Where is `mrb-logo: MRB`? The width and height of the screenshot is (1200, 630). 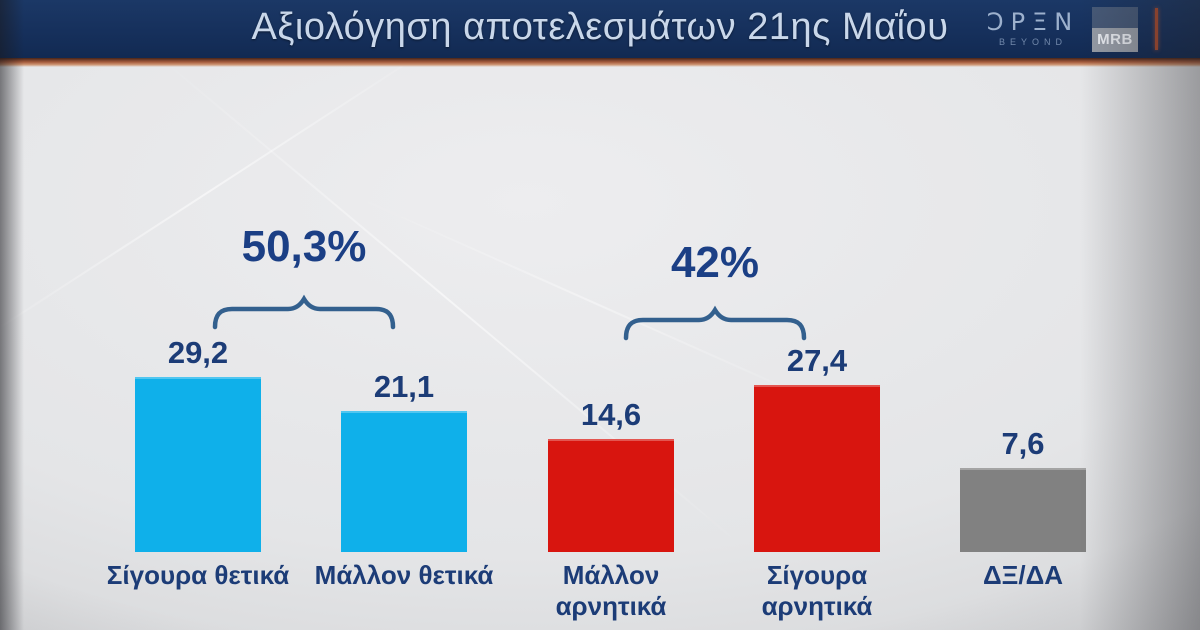 mrb-logo: MRB is located at coordinates (1115, 29).